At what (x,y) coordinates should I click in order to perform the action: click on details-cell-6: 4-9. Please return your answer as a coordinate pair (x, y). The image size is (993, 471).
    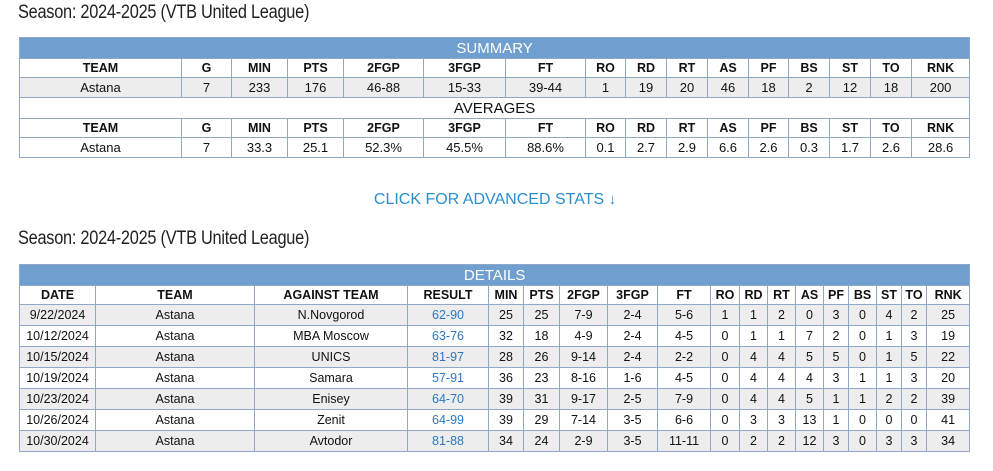
    Looking at the image, I should click on (583, 336).